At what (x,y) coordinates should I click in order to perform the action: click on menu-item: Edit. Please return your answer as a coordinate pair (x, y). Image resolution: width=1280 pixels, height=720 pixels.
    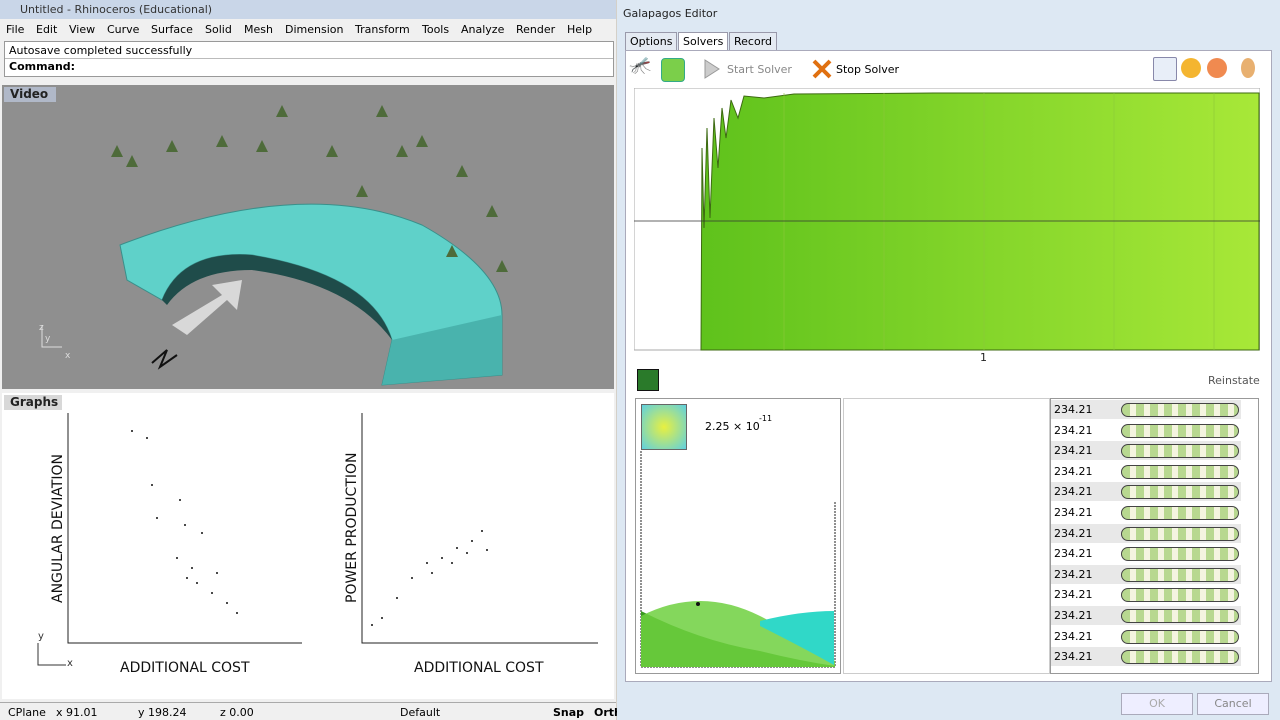
    Looking at the image, I should click on (47, 29).